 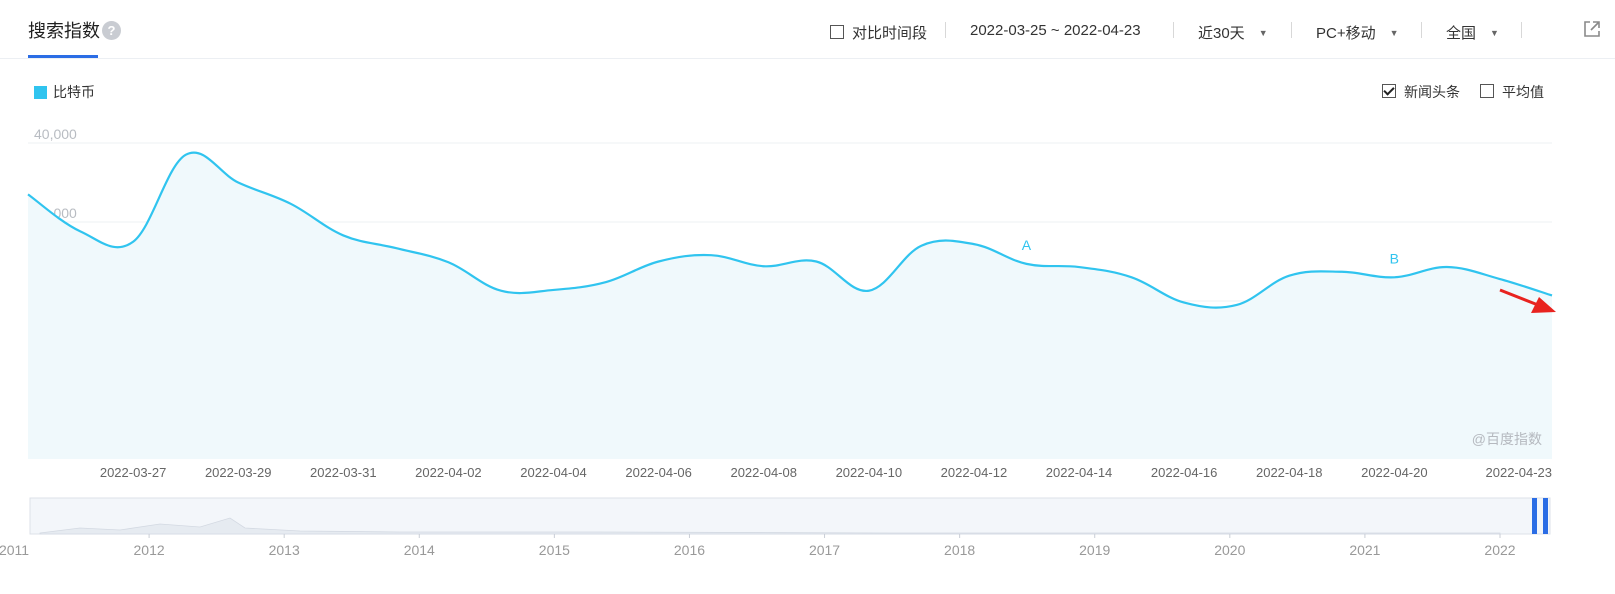 I want to click on x-tick-label: 2022-03-31, so click(x=343, y=472).